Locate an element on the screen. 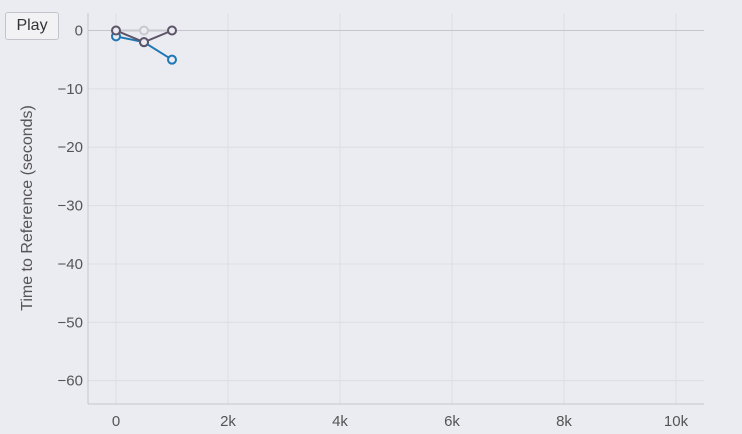 The image size is (742, 434). y-tick-label: 0 is located at coordinates (79, 31).